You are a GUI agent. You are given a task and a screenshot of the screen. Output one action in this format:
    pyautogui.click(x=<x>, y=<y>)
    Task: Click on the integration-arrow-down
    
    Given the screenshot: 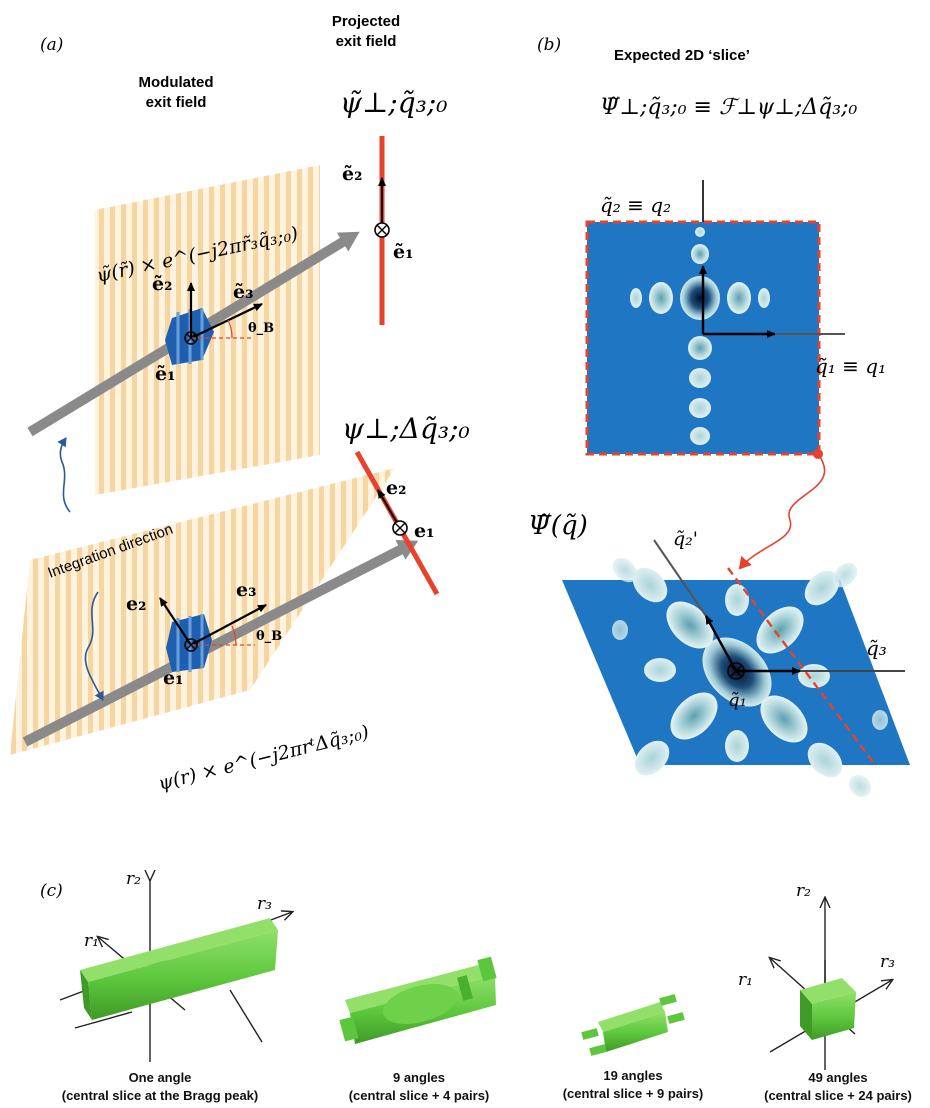 What is the action you would take?
    pyautogui.click(x=94, y=646)
    